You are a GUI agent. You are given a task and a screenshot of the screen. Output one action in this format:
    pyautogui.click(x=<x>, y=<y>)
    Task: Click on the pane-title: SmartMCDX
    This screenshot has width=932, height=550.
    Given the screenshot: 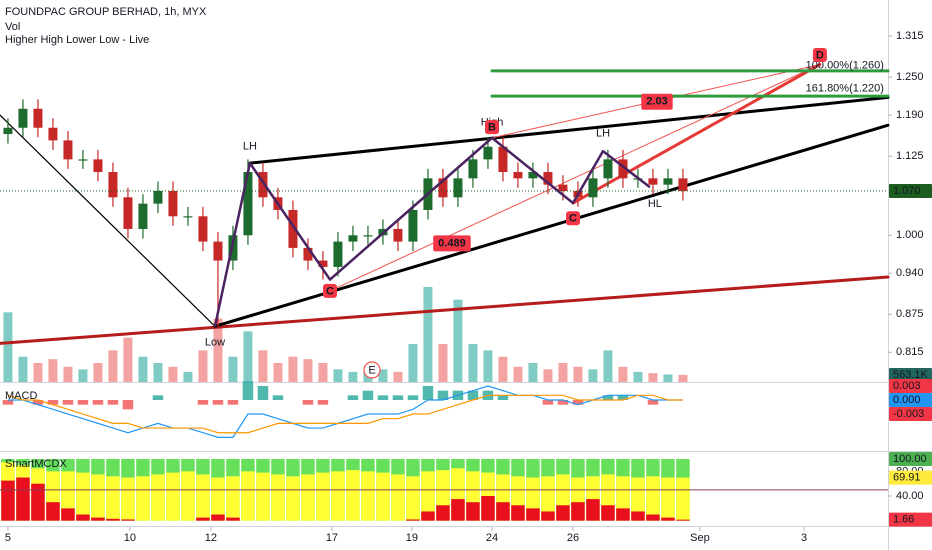 What is the action you would take?
    pyautogui.click(x=36, y=464)
    